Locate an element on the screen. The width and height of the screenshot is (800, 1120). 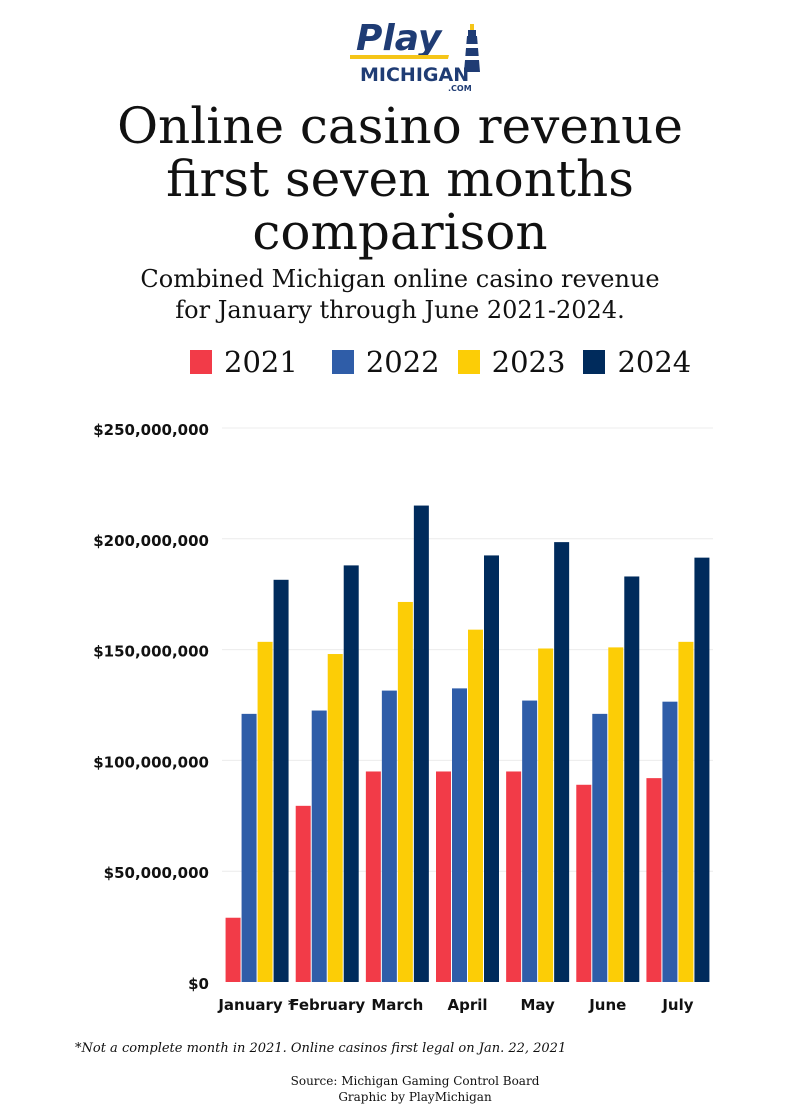
legend-item-2023: 2023 is located at coordinates (511, 362).